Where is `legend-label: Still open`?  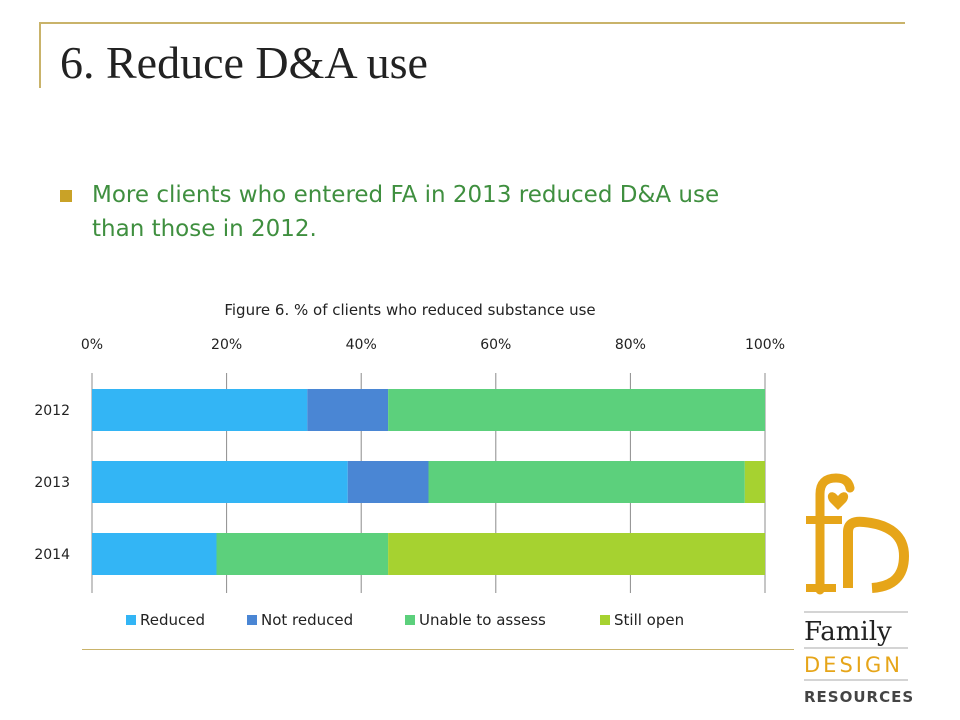
legend-label: Still open is located at coordinates (649, 620).